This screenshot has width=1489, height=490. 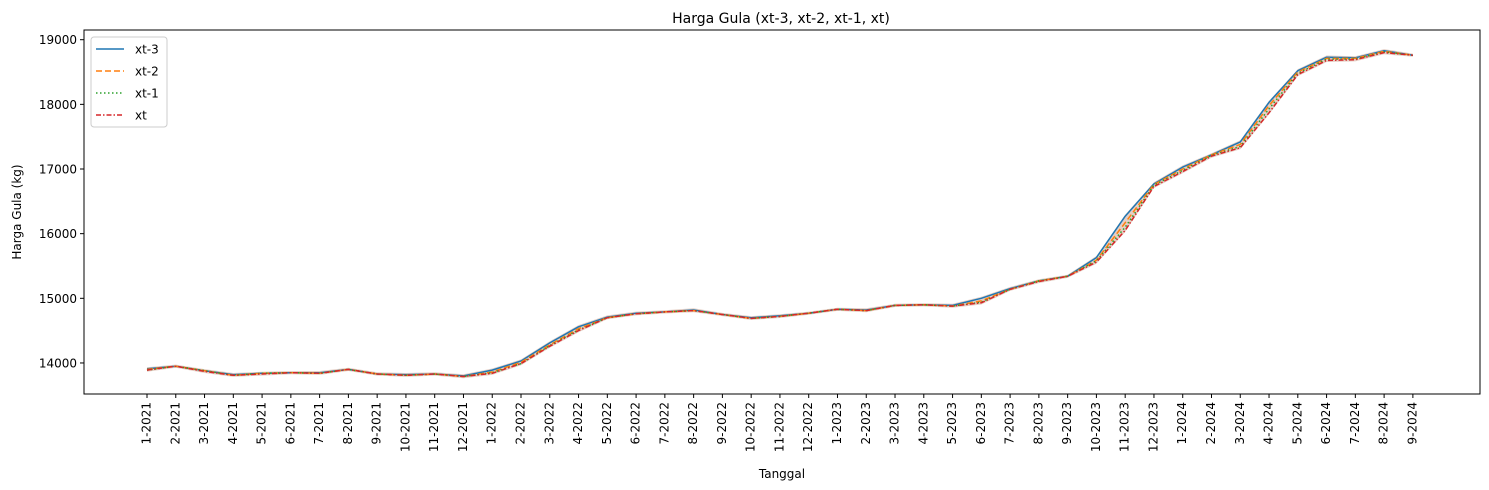 What do you see at coordinates (1038, 423) in the screenshot?
I see `x-tick-label: 8-2023` at bounding box center [1038, 423].